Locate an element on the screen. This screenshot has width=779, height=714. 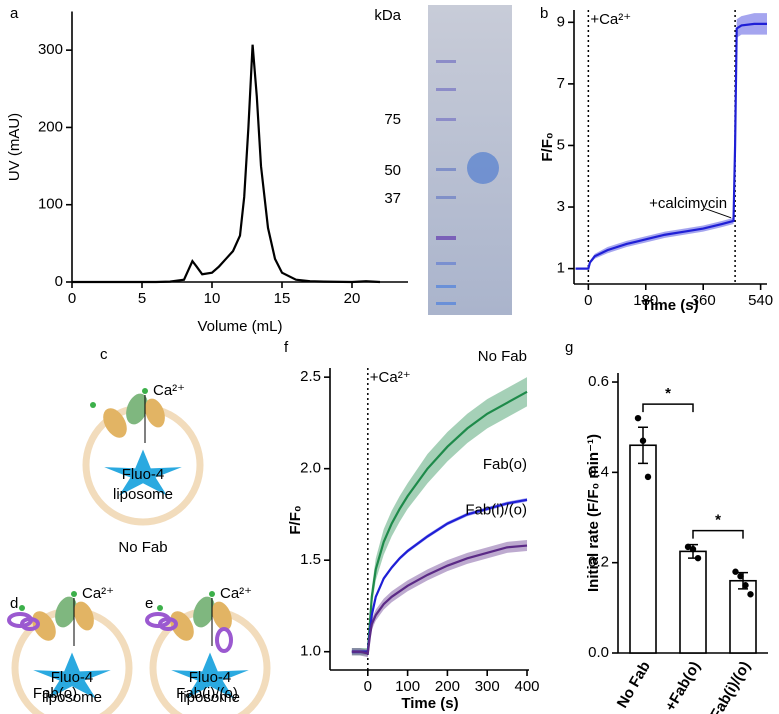
x-tick-label: 5 is located at coordinates (142, 298).